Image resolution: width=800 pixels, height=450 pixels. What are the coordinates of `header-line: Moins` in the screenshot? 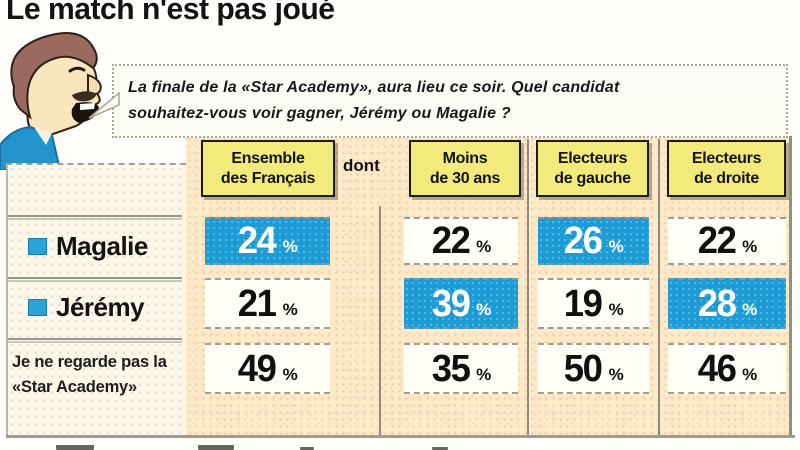 It's located at (465, 158).